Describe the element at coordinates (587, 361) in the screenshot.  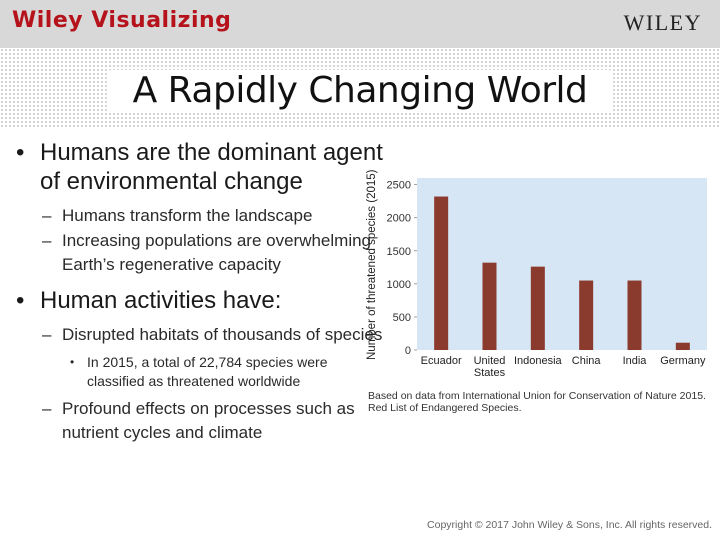
I see `x-tick-label: China` at that location.